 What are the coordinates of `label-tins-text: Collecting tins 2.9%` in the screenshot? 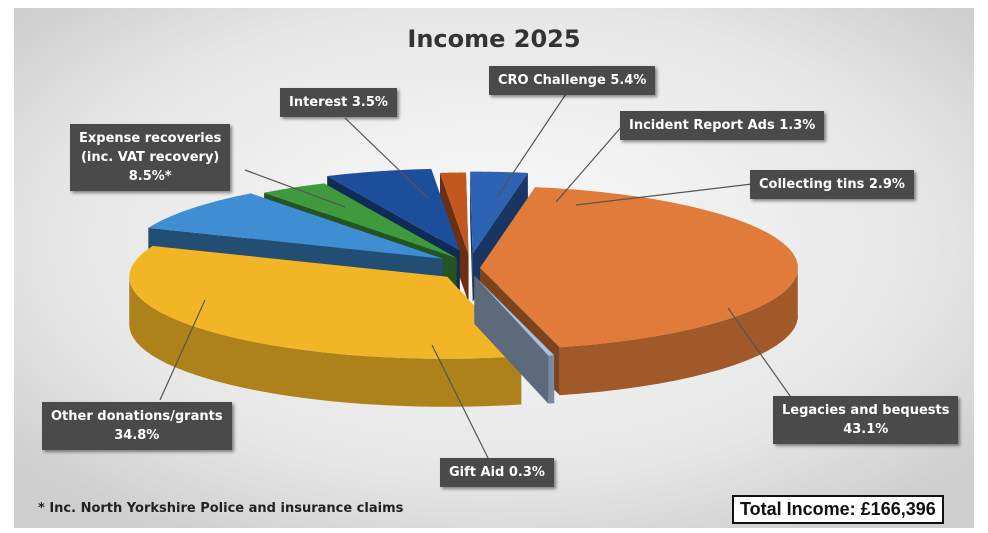 It's located at (832, 184).